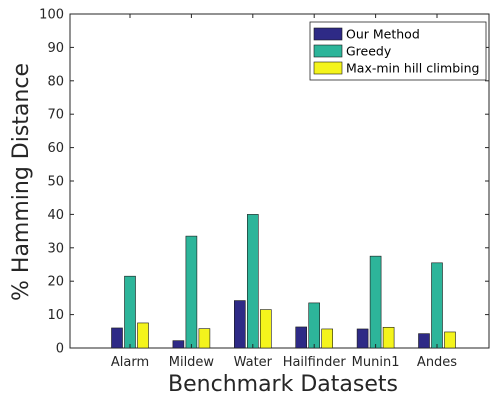 The image size is (495, 399). Describe the element at coordinates (51, 15) in the screenshot. I see `y-tick-label: 100` at that location.